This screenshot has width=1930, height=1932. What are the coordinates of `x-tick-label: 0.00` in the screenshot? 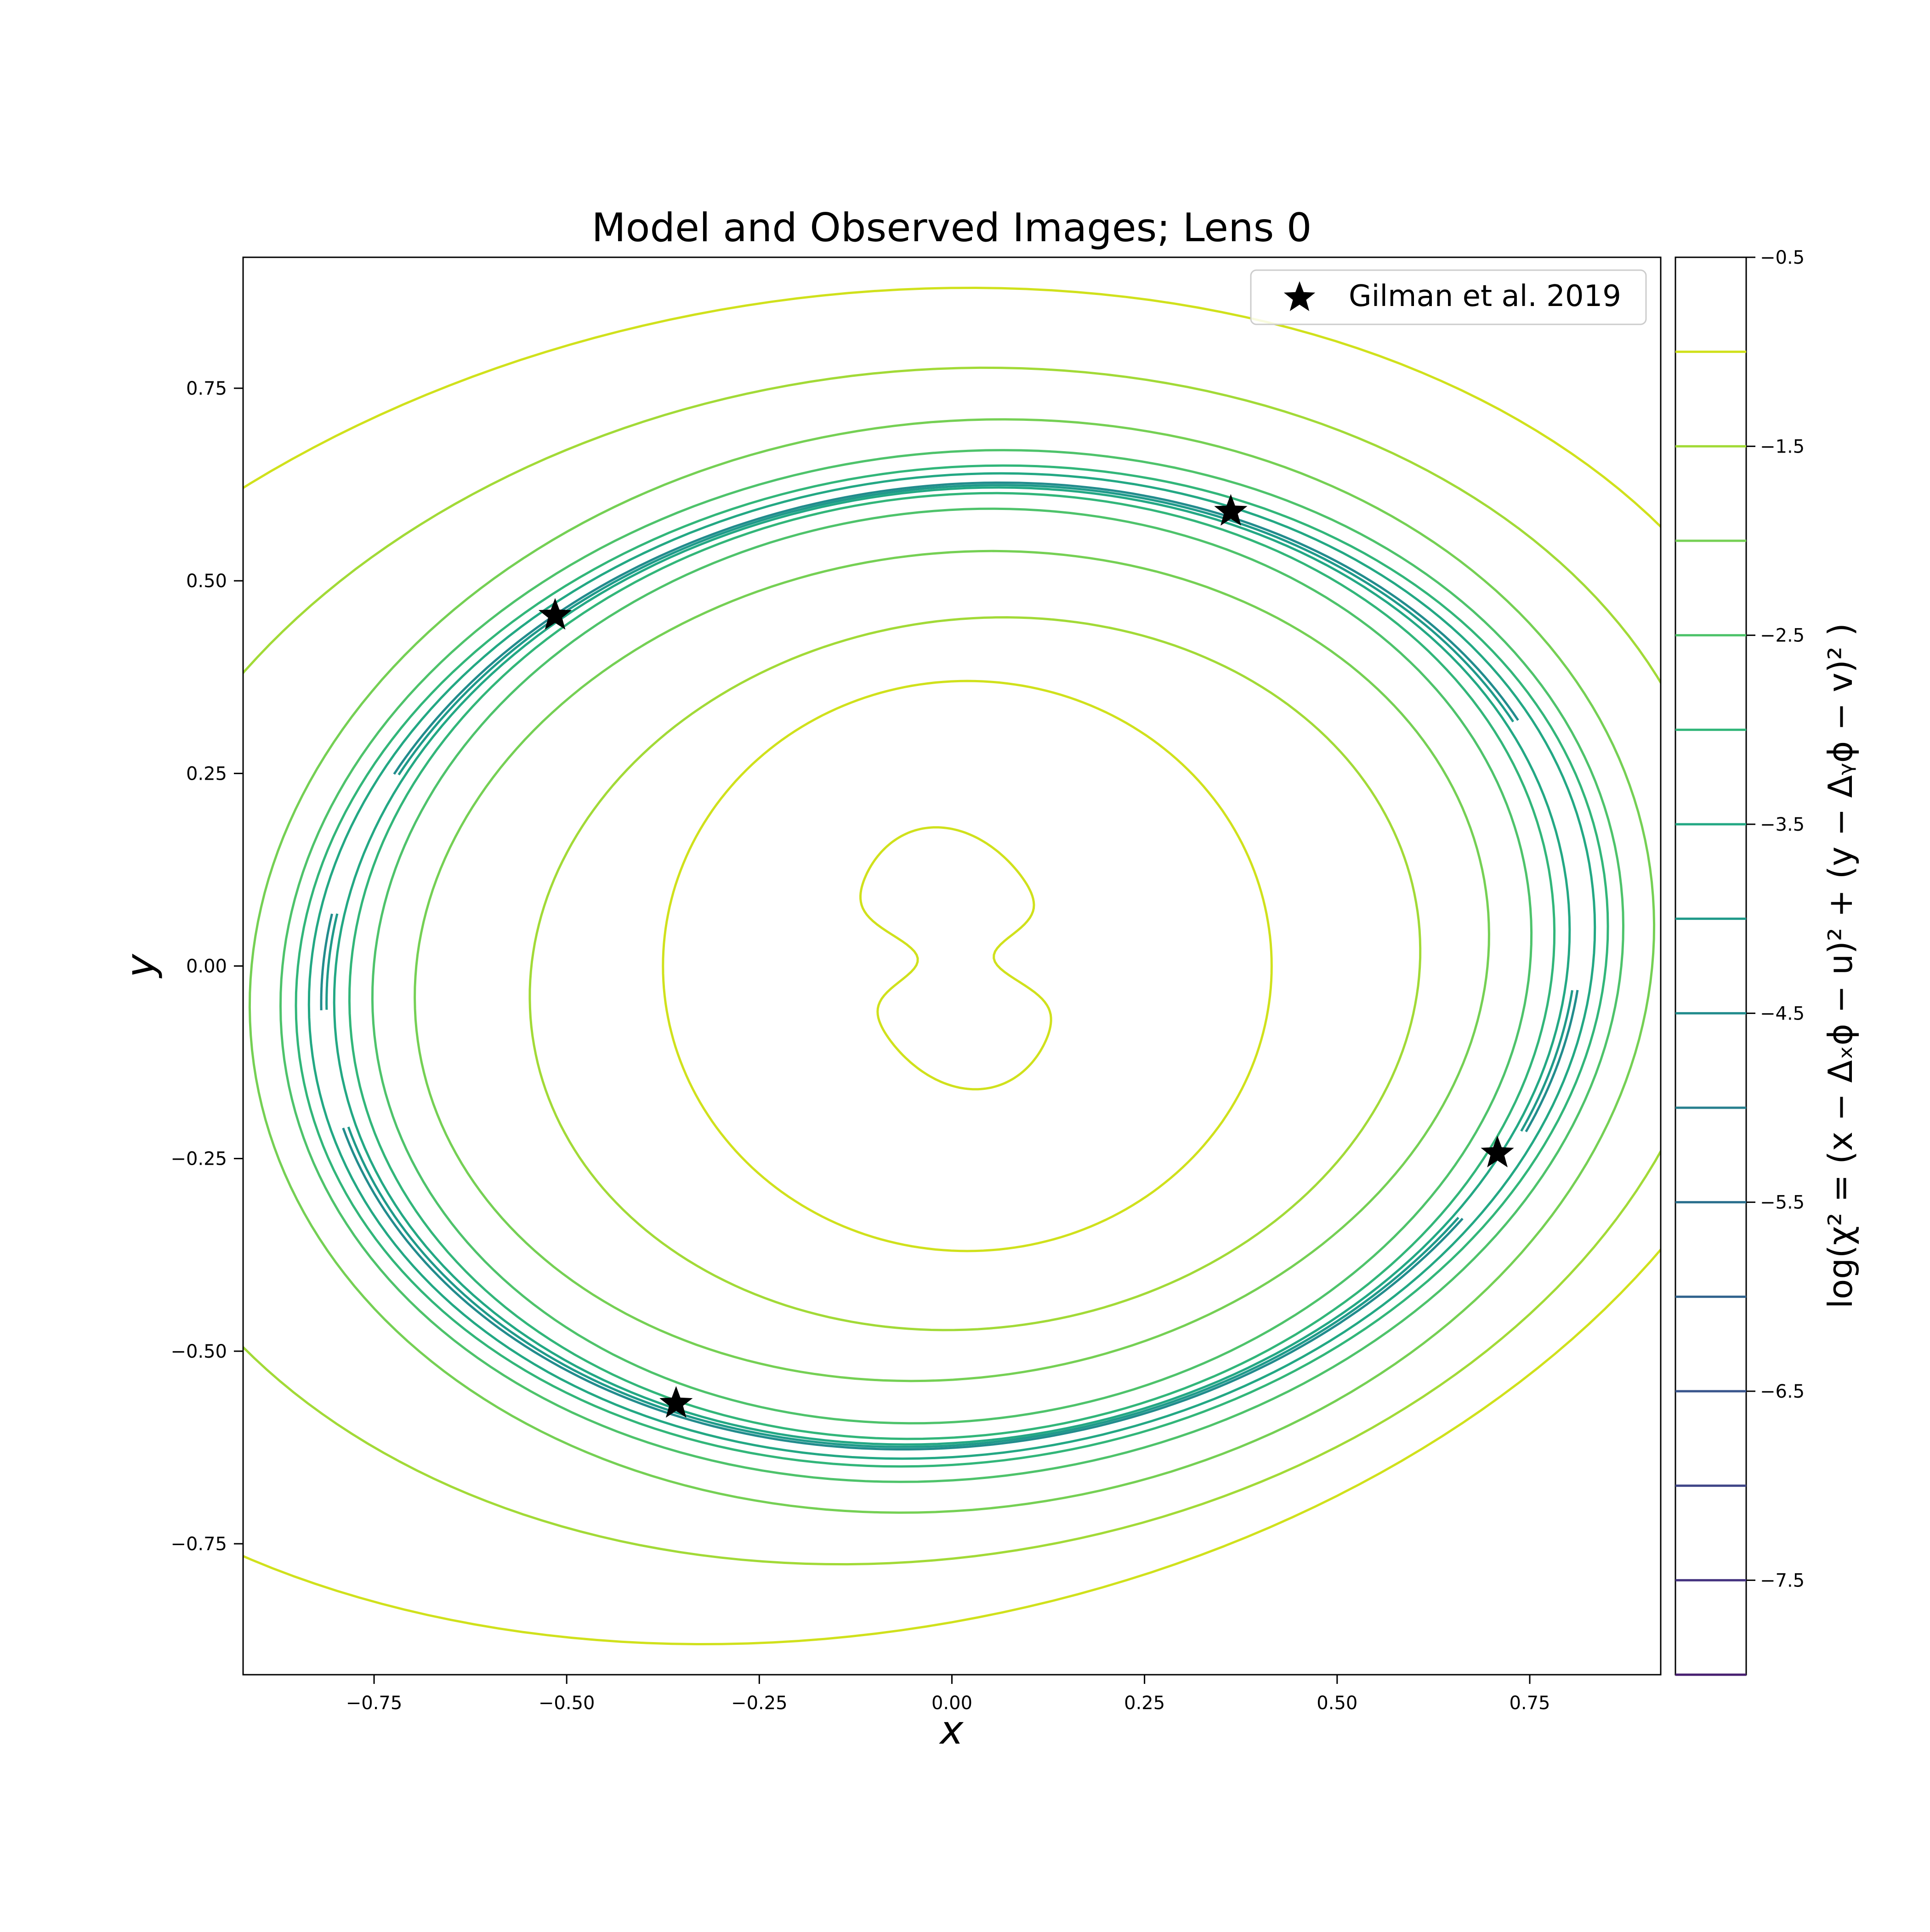 It's located at (951, 1703).